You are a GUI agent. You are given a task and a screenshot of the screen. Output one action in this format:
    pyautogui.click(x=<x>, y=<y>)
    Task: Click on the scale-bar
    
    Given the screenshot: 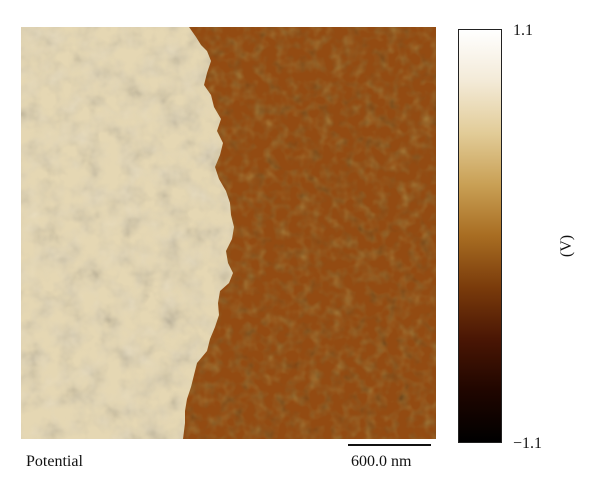 What is the action you would take?
    pyautogui.click(x=389, y=445)
    